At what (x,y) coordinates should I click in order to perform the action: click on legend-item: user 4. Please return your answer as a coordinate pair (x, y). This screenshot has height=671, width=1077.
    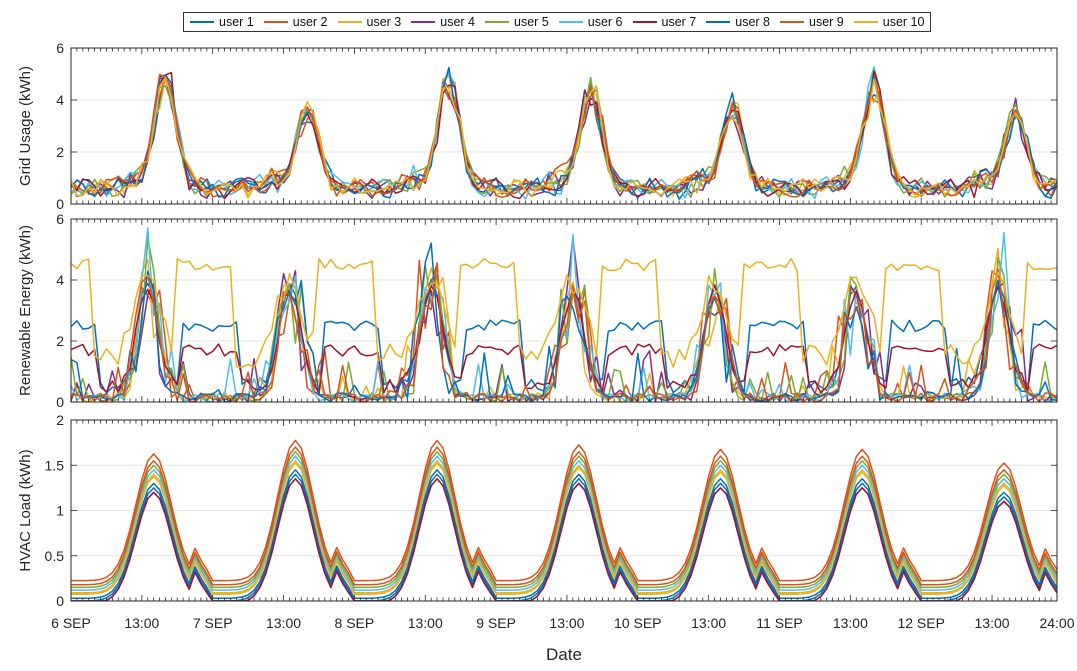
    Looking at the image, I should click on (443, 22).